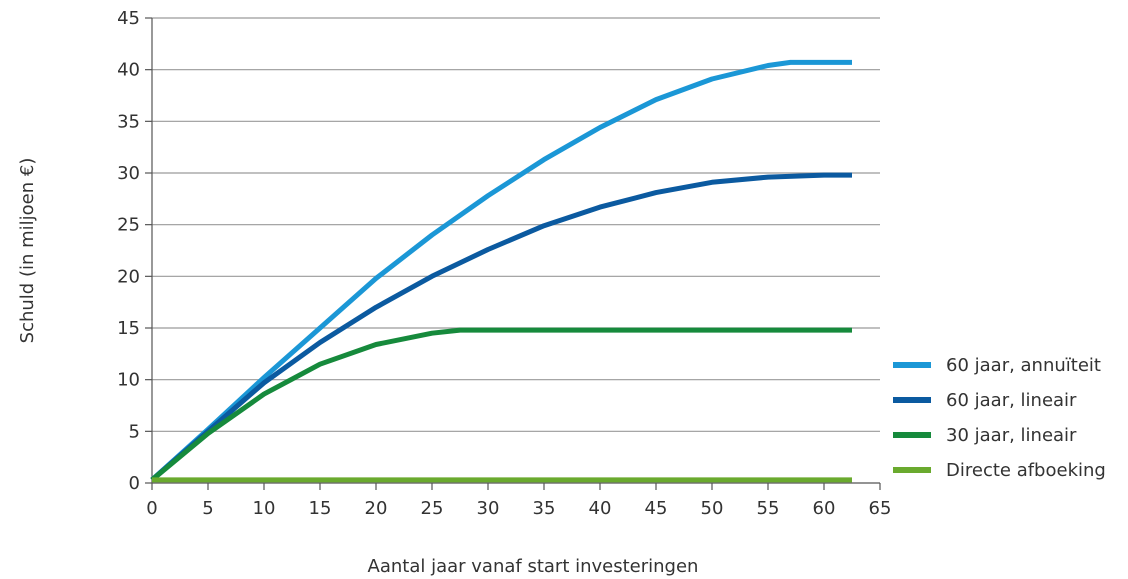 This screenshot has width=1128, height=579. What do you see at coordinates (128, 121) in the screenshot?
I see `y-tick-label: 35` at bounding box center [128, 121].